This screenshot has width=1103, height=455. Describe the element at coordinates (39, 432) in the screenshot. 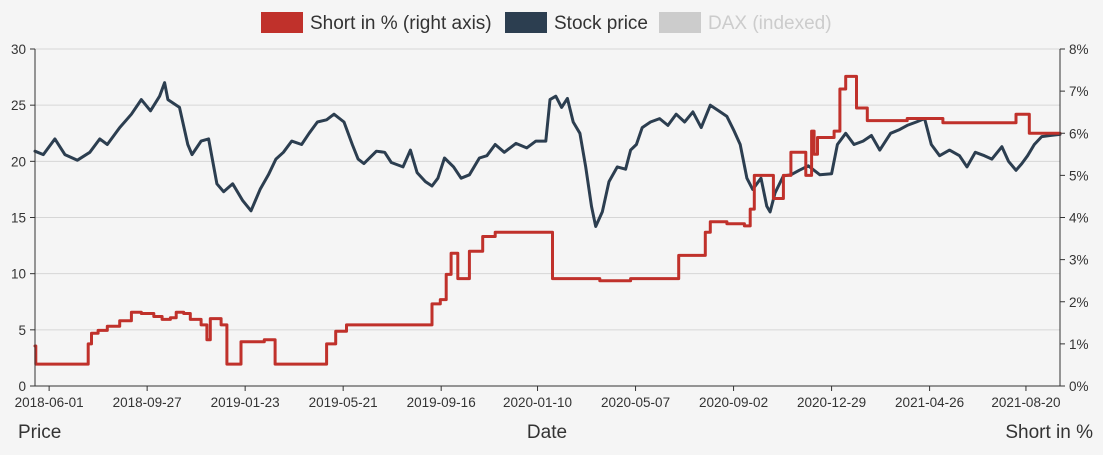

I see `y-axis-left-title: Price` at that location.